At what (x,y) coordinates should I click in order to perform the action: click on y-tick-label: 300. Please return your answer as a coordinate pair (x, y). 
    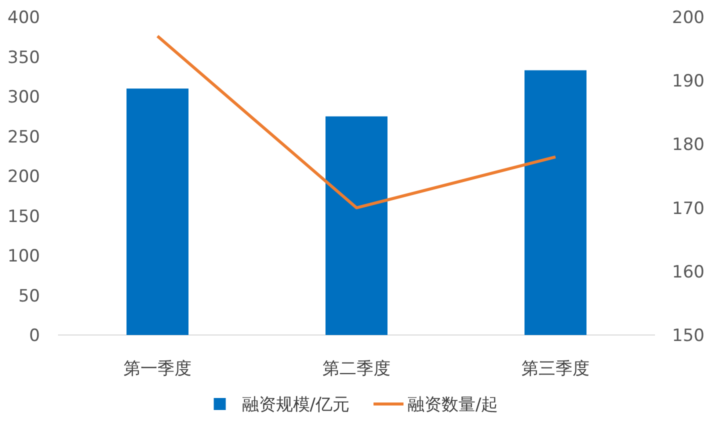
    Looking at the image, I should click on (24, 98).